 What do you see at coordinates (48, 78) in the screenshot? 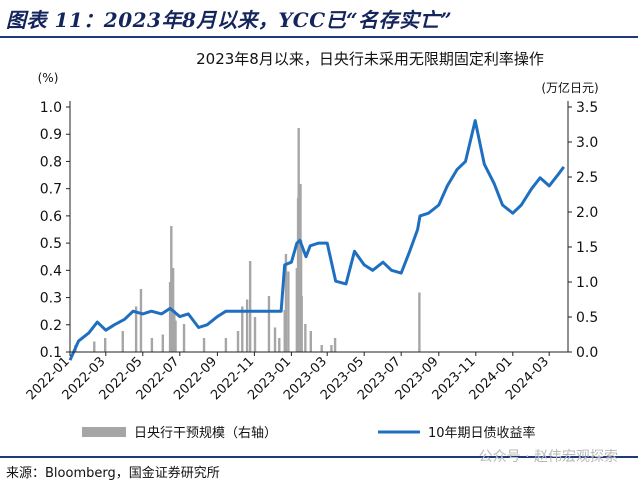
I see `left-axis-unit: (%)` at bounding box center [48, 78].